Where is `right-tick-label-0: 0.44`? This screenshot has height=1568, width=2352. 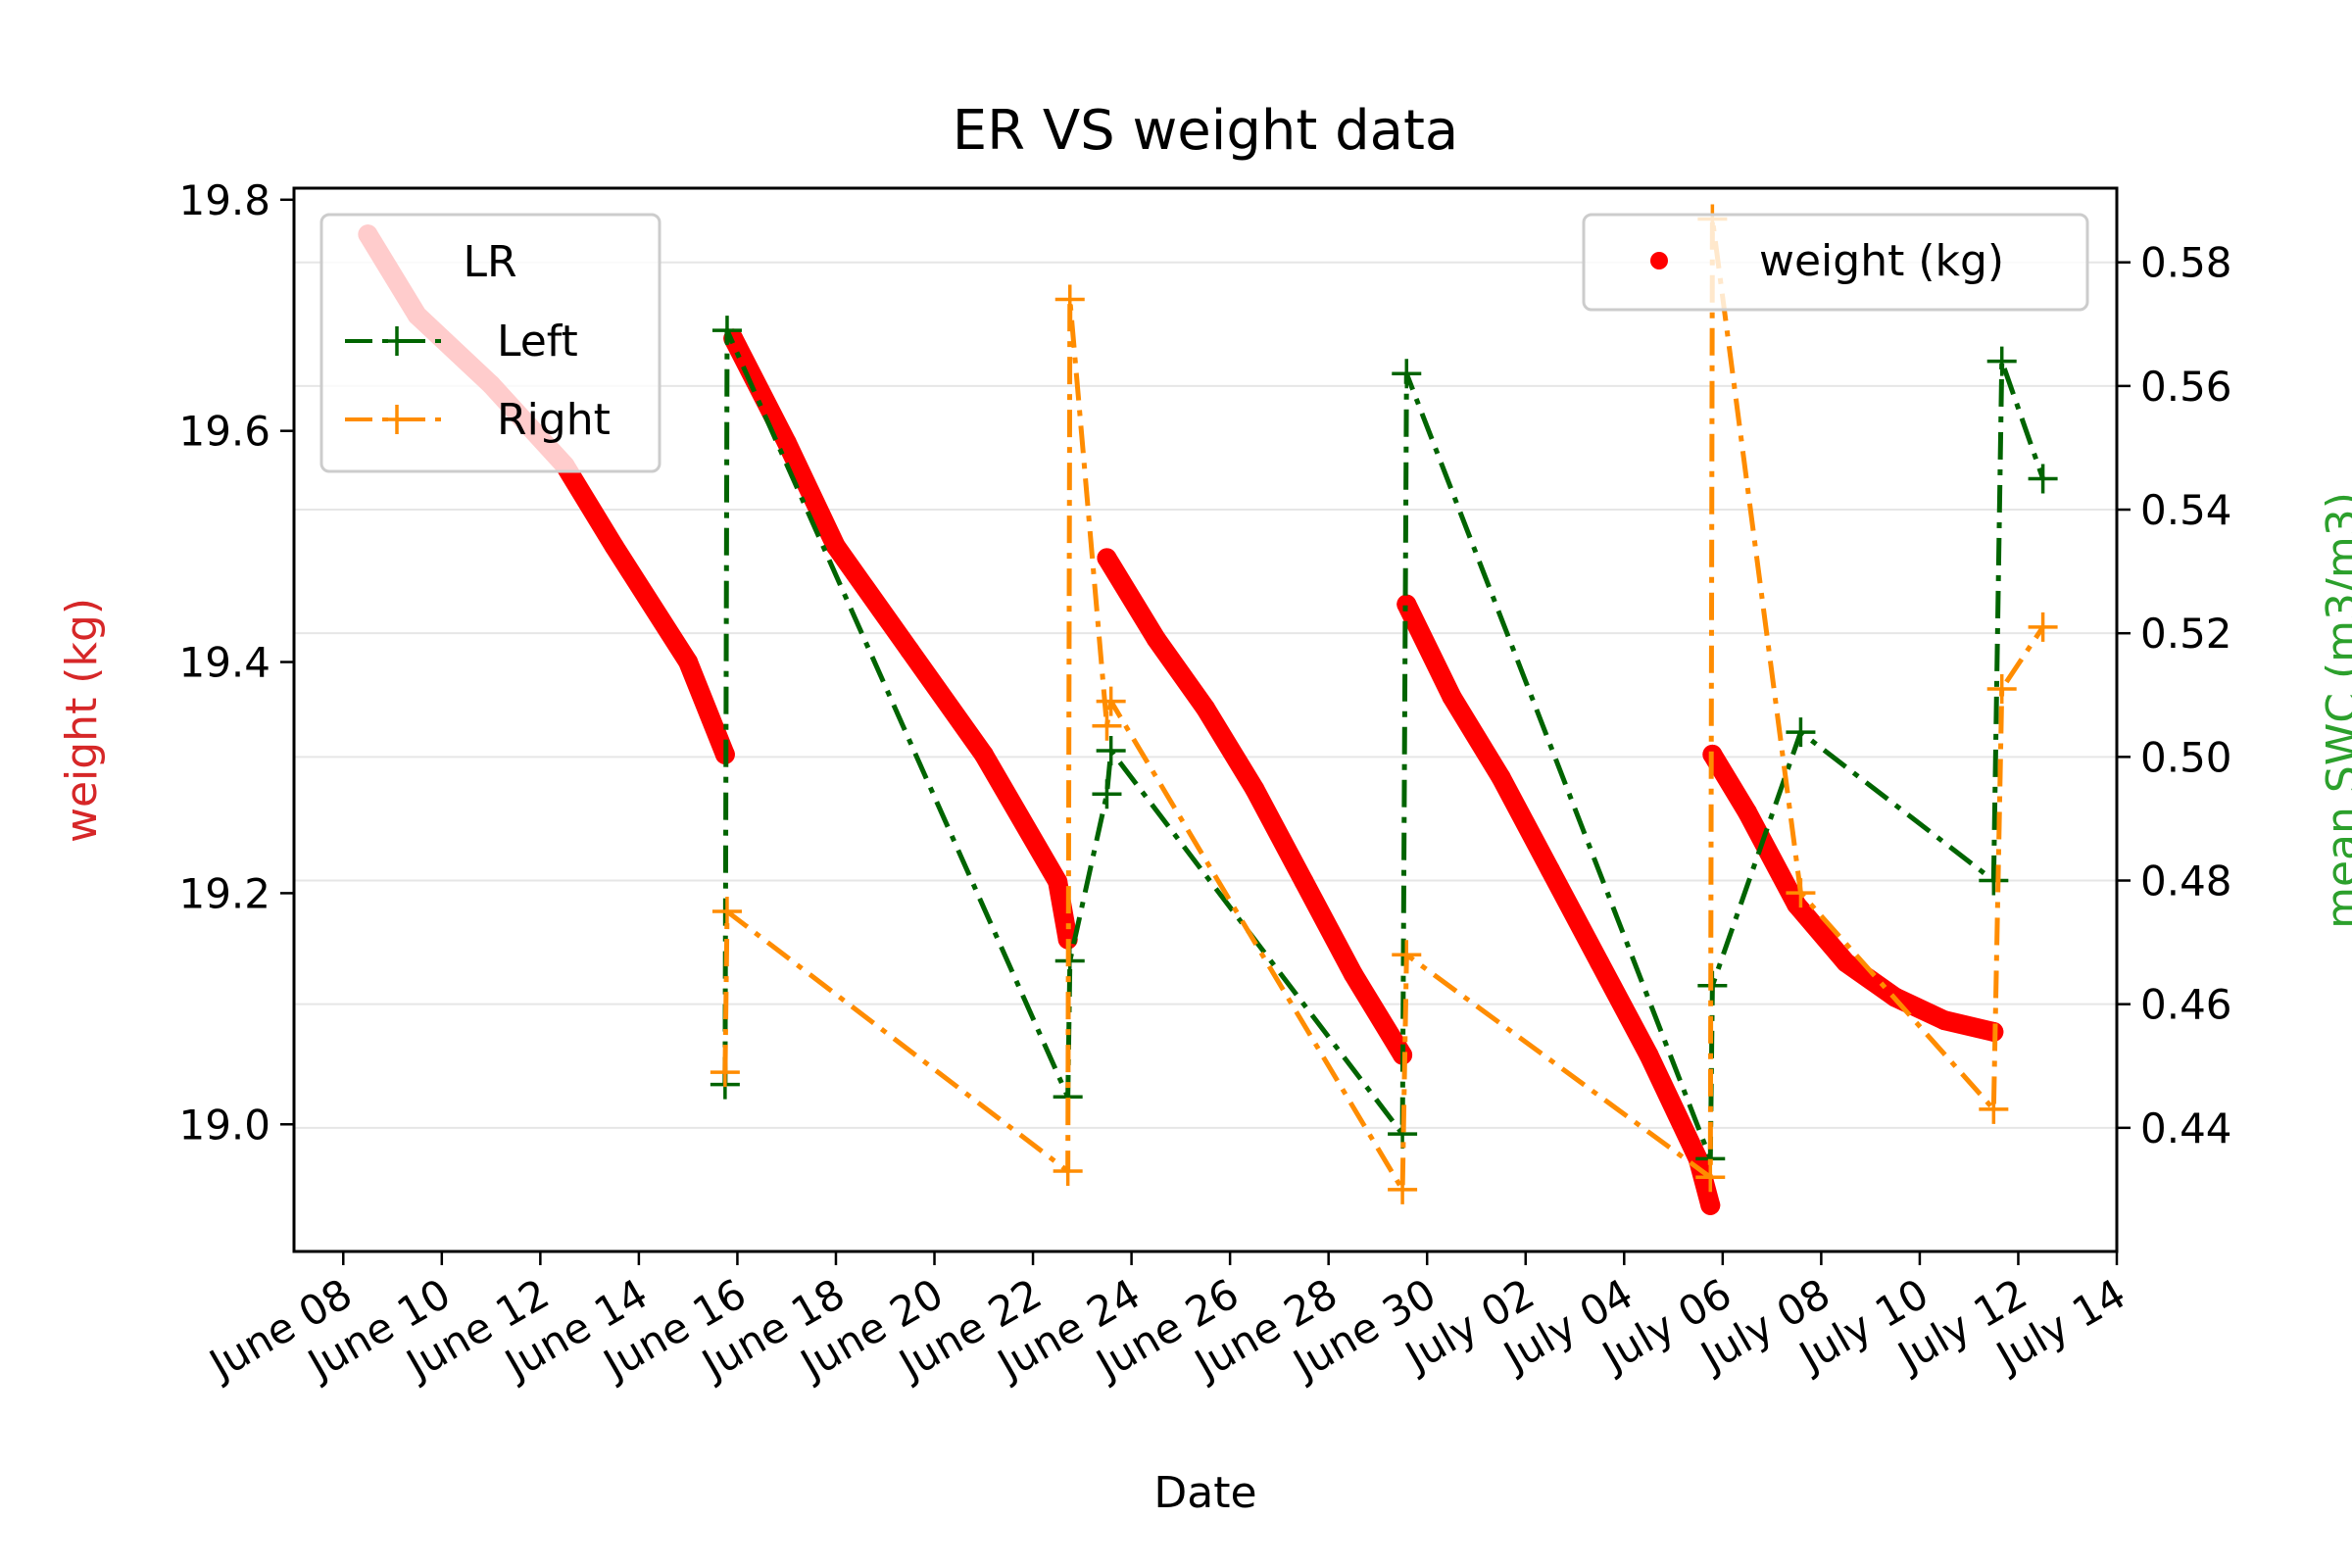
right-tick-label-0: 0.44 is located at coordinates (2186, 1128).